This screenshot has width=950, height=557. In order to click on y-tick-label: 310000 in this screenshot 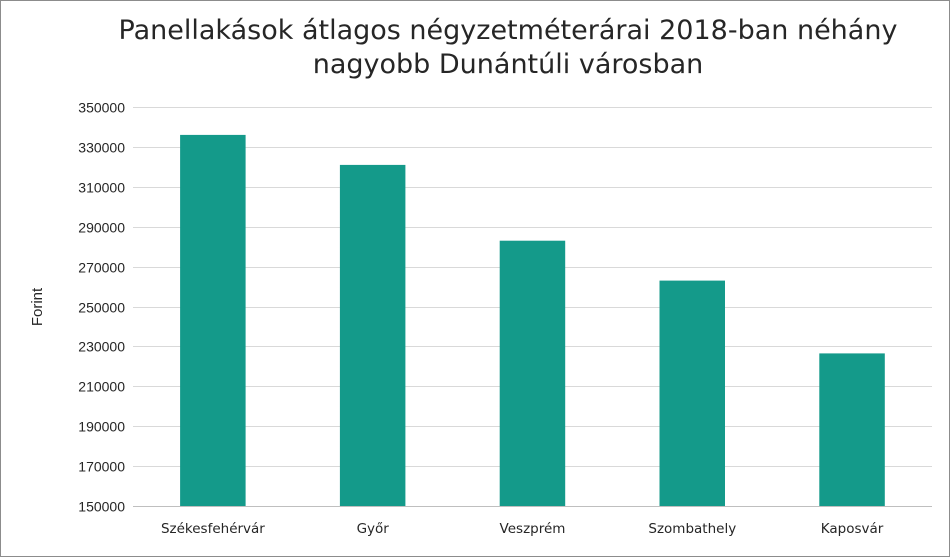, I will do `click(101, 188)`.